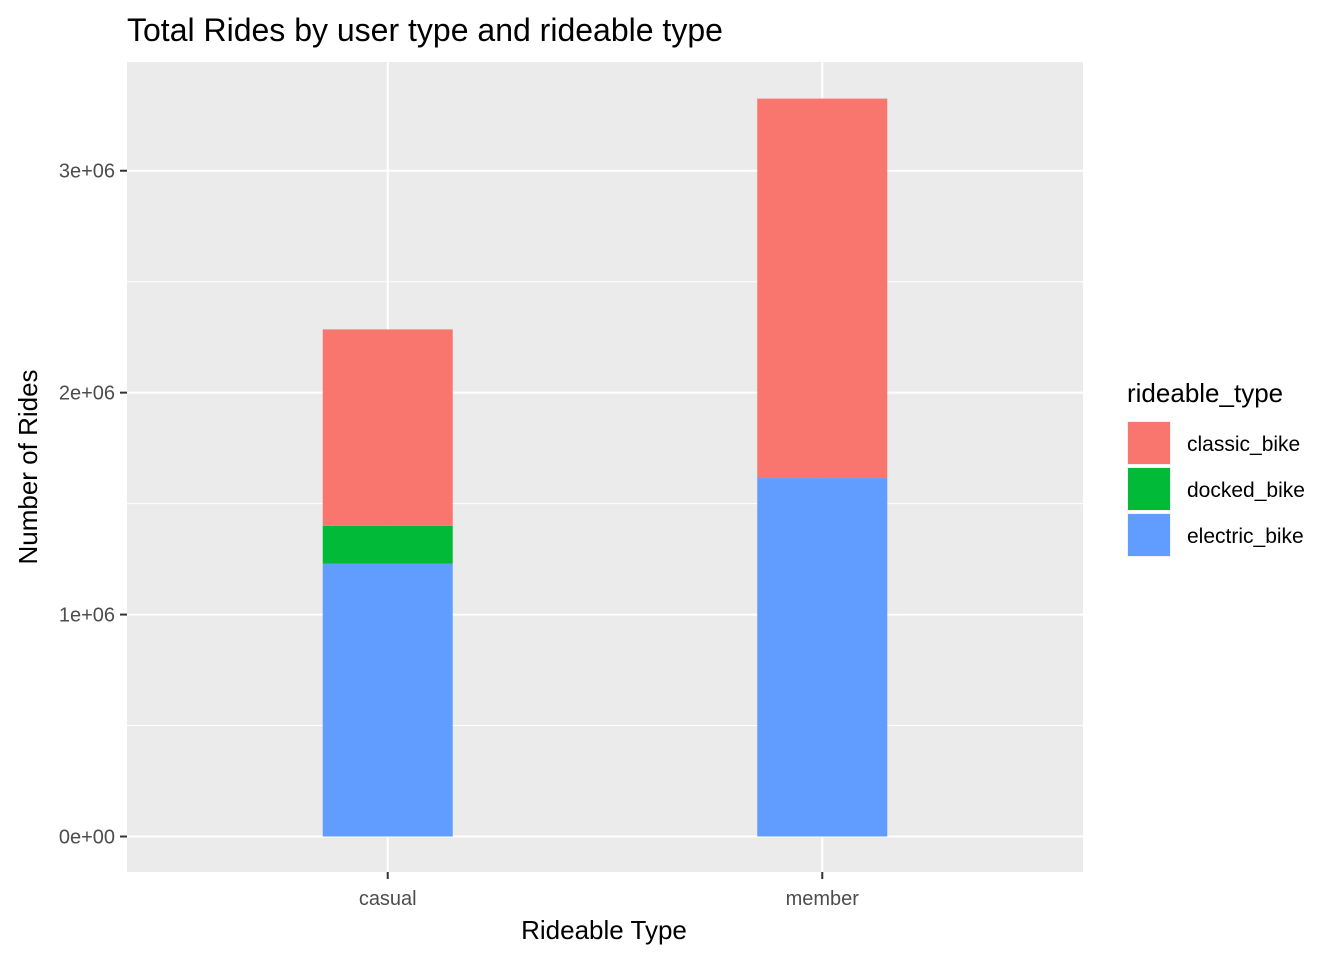  I want to click on x-axis-title: Rideable Type, so click(604, 930).